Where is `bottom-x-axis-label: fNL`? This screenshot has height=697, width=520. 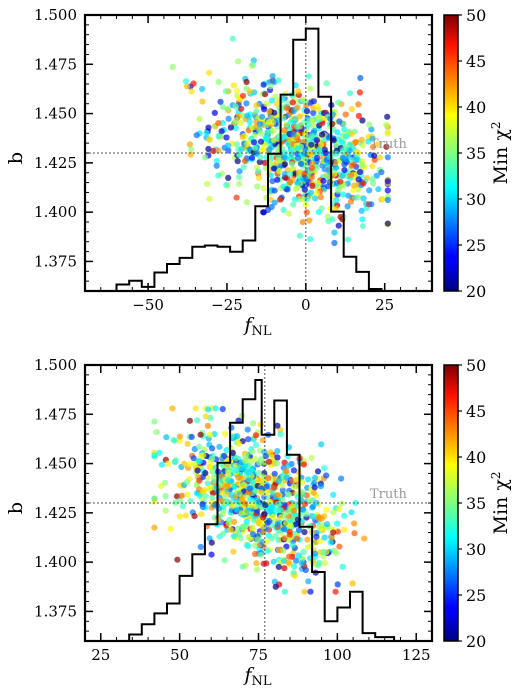 bottom-x-axis-label: fNL is located at coordinates (256, 676).